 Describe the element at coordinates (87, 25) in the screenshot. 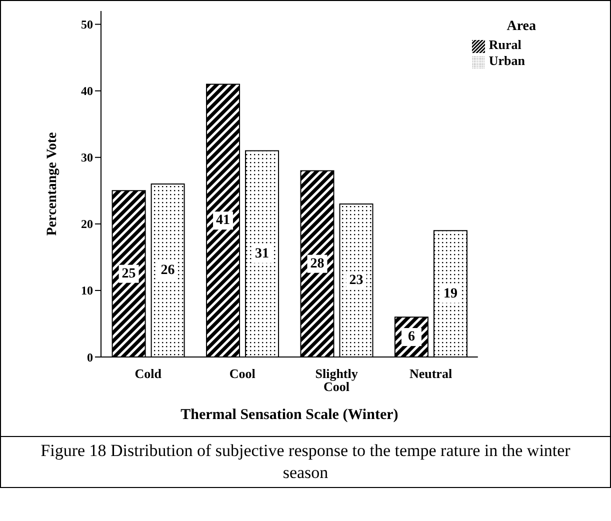

I see `y-tick-label: 50` at that location.